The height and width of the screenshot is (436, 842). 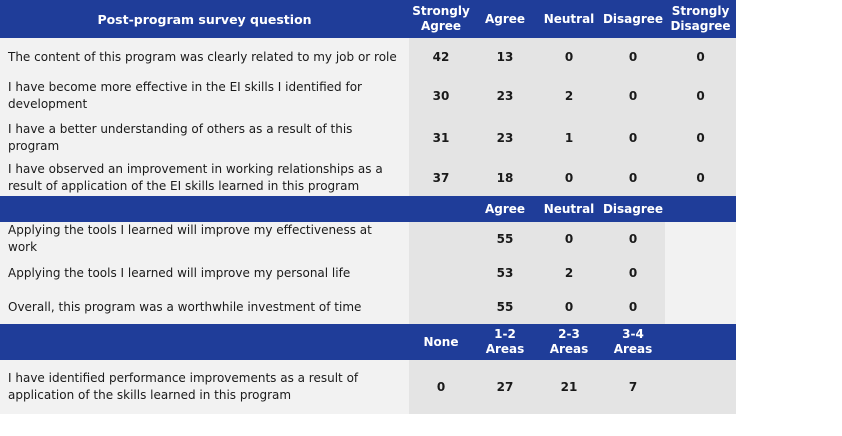 I want to click on strongly-agree-value: 30, so click(x=441, y=96).